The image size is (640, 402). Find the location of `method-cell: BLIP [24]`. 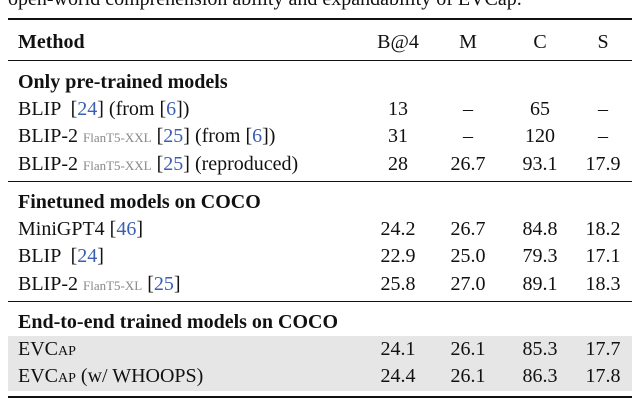

method-cell: BLIP [24] is located at coordinates (61, 256).